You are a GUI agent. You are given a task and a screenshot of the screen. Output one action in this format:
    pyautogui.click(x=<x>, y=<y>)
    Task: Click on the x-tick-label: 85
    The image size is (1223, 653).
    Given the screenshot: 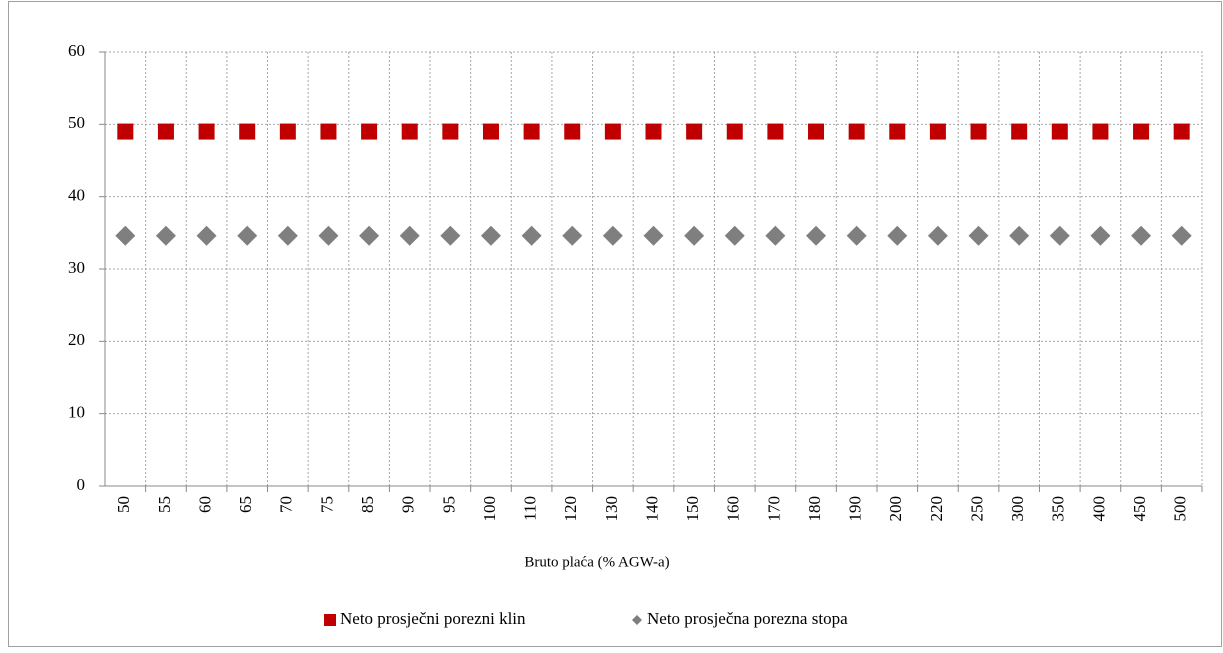 What is the action you would take?
    pyautogui.click(x=367, y=504)
    